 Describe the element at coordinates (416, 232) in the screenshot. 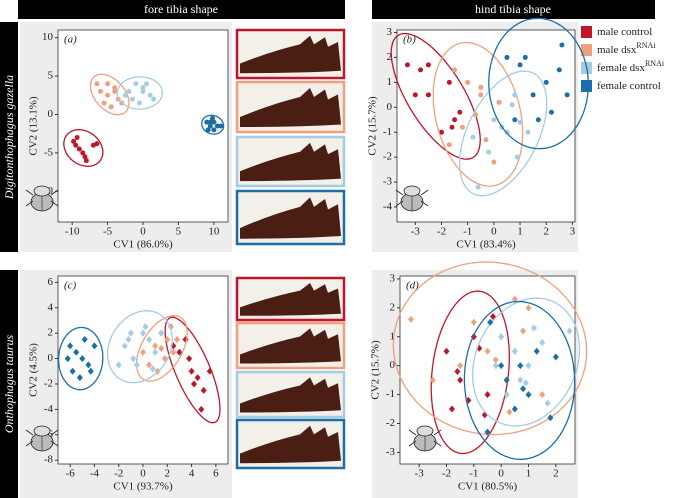

I see `x-tick-label: -3` at that location.